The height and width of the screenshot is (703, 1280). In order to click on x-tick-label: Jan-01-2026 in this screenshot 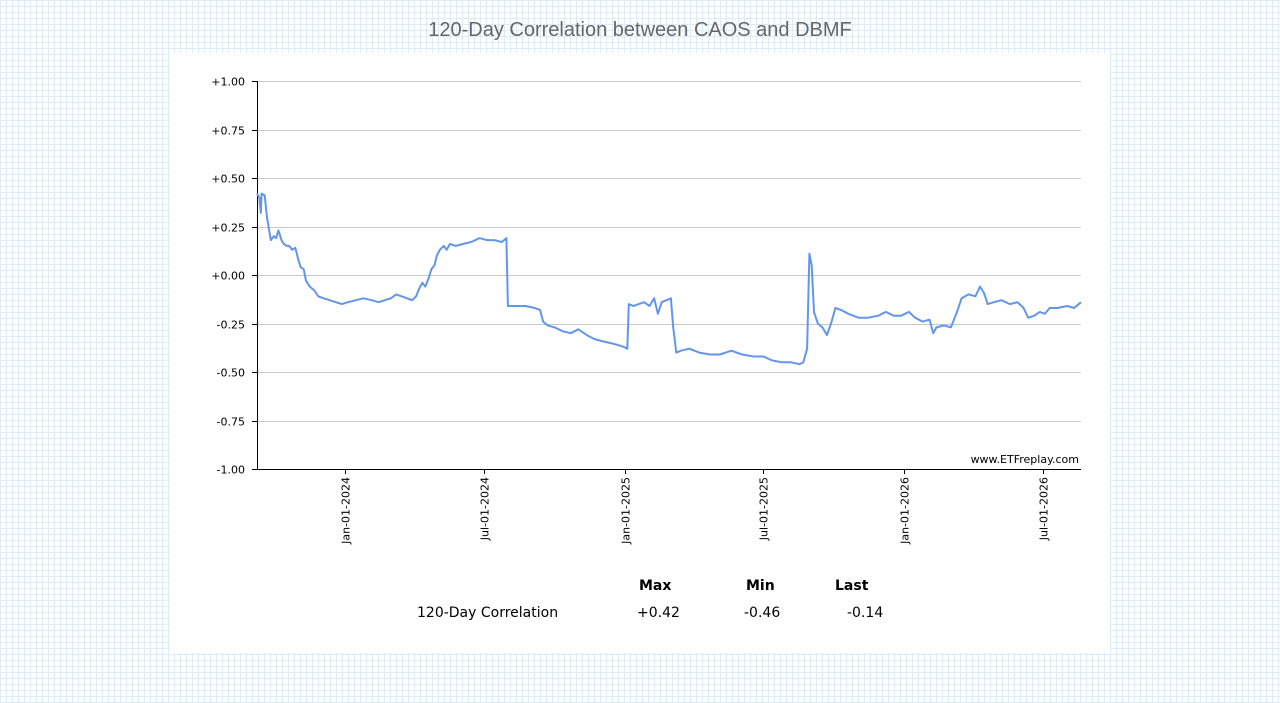, I will do `click(905, 511)`.